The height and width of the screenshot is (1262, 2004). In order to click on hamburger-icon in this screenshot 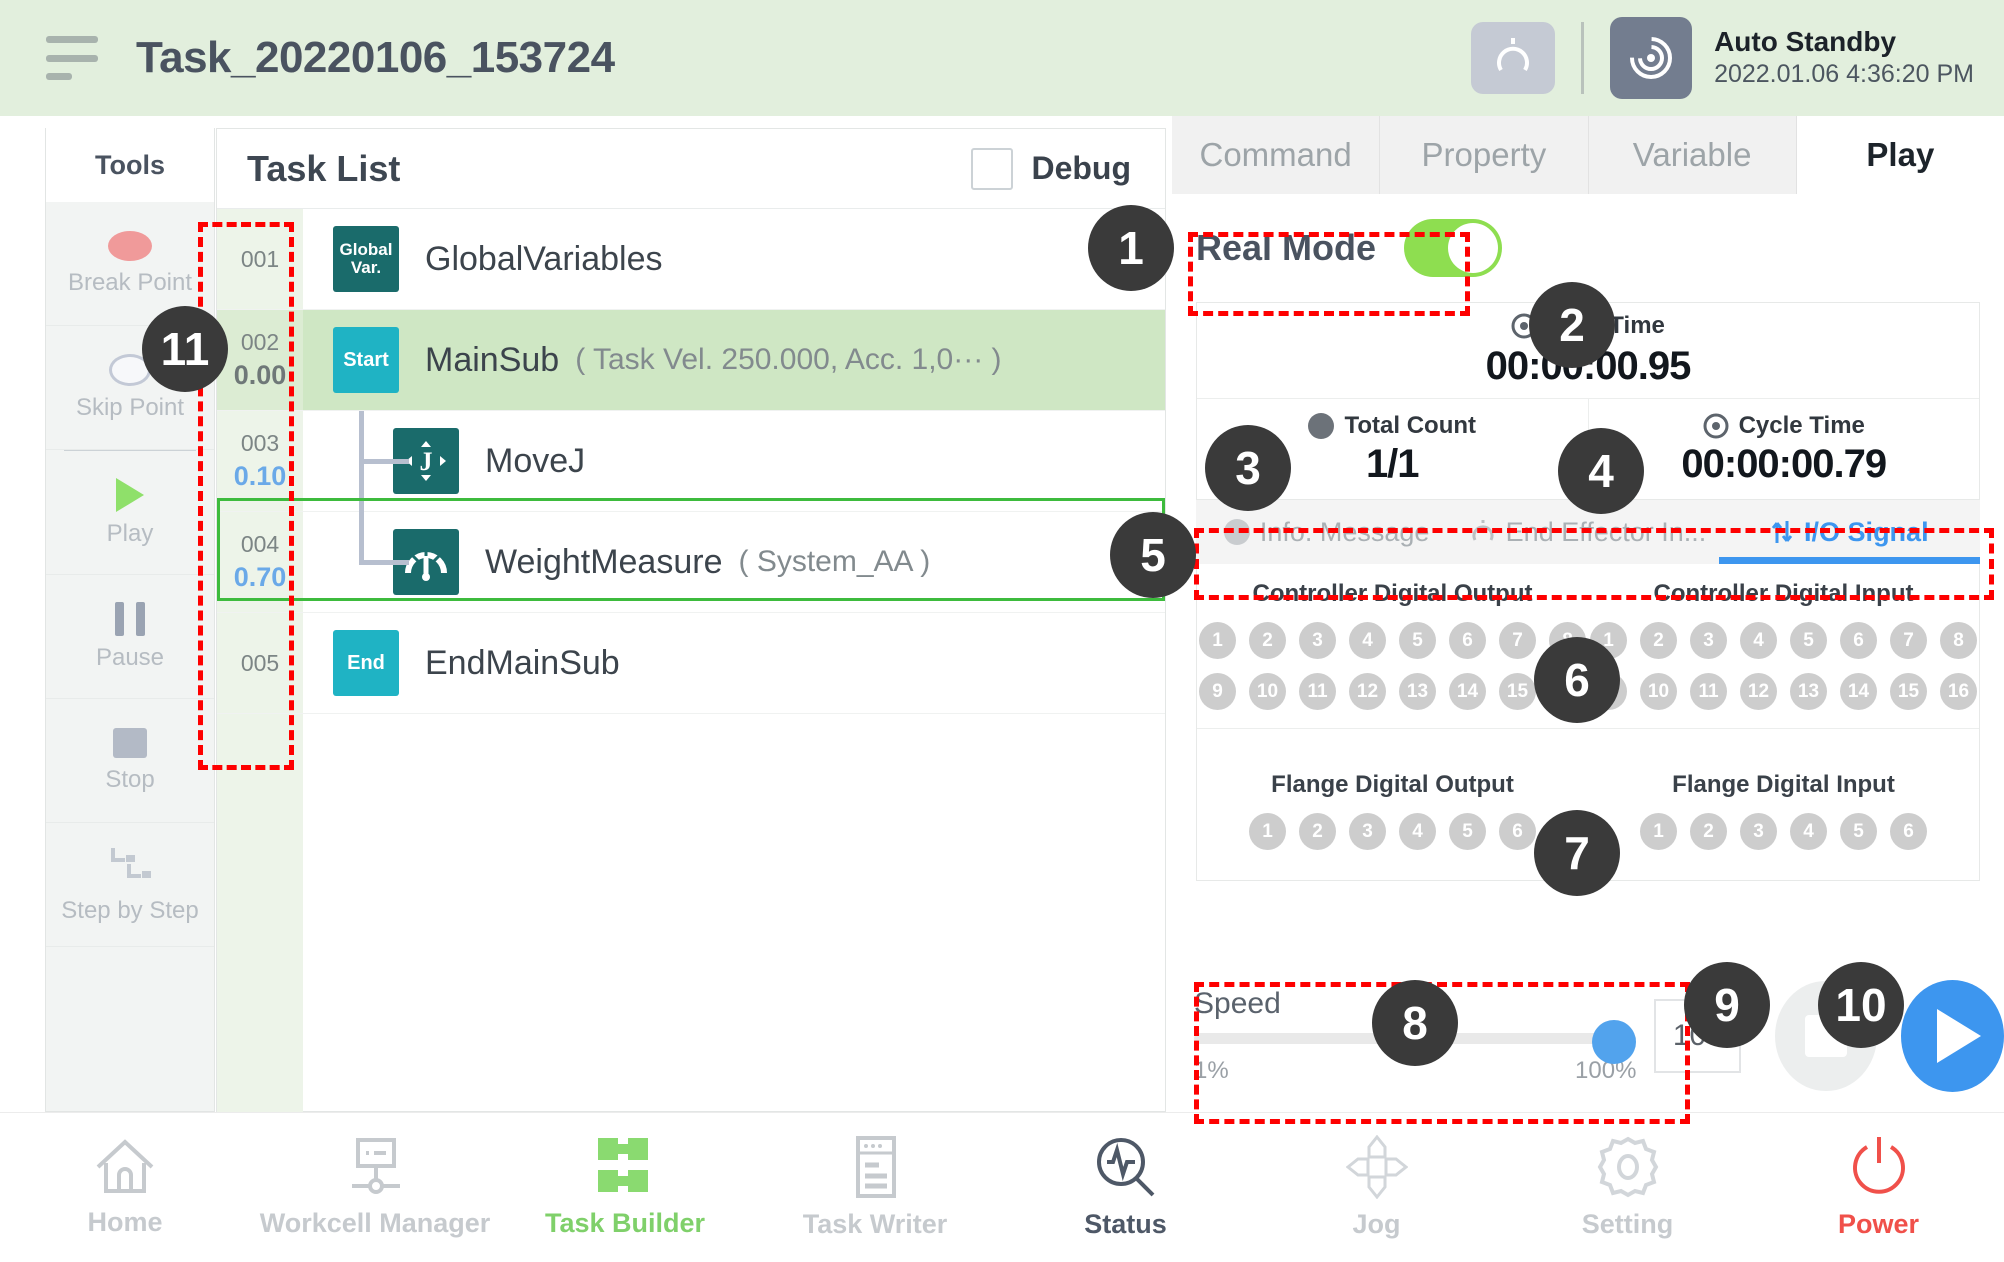, I will do `click(72, 58)`.